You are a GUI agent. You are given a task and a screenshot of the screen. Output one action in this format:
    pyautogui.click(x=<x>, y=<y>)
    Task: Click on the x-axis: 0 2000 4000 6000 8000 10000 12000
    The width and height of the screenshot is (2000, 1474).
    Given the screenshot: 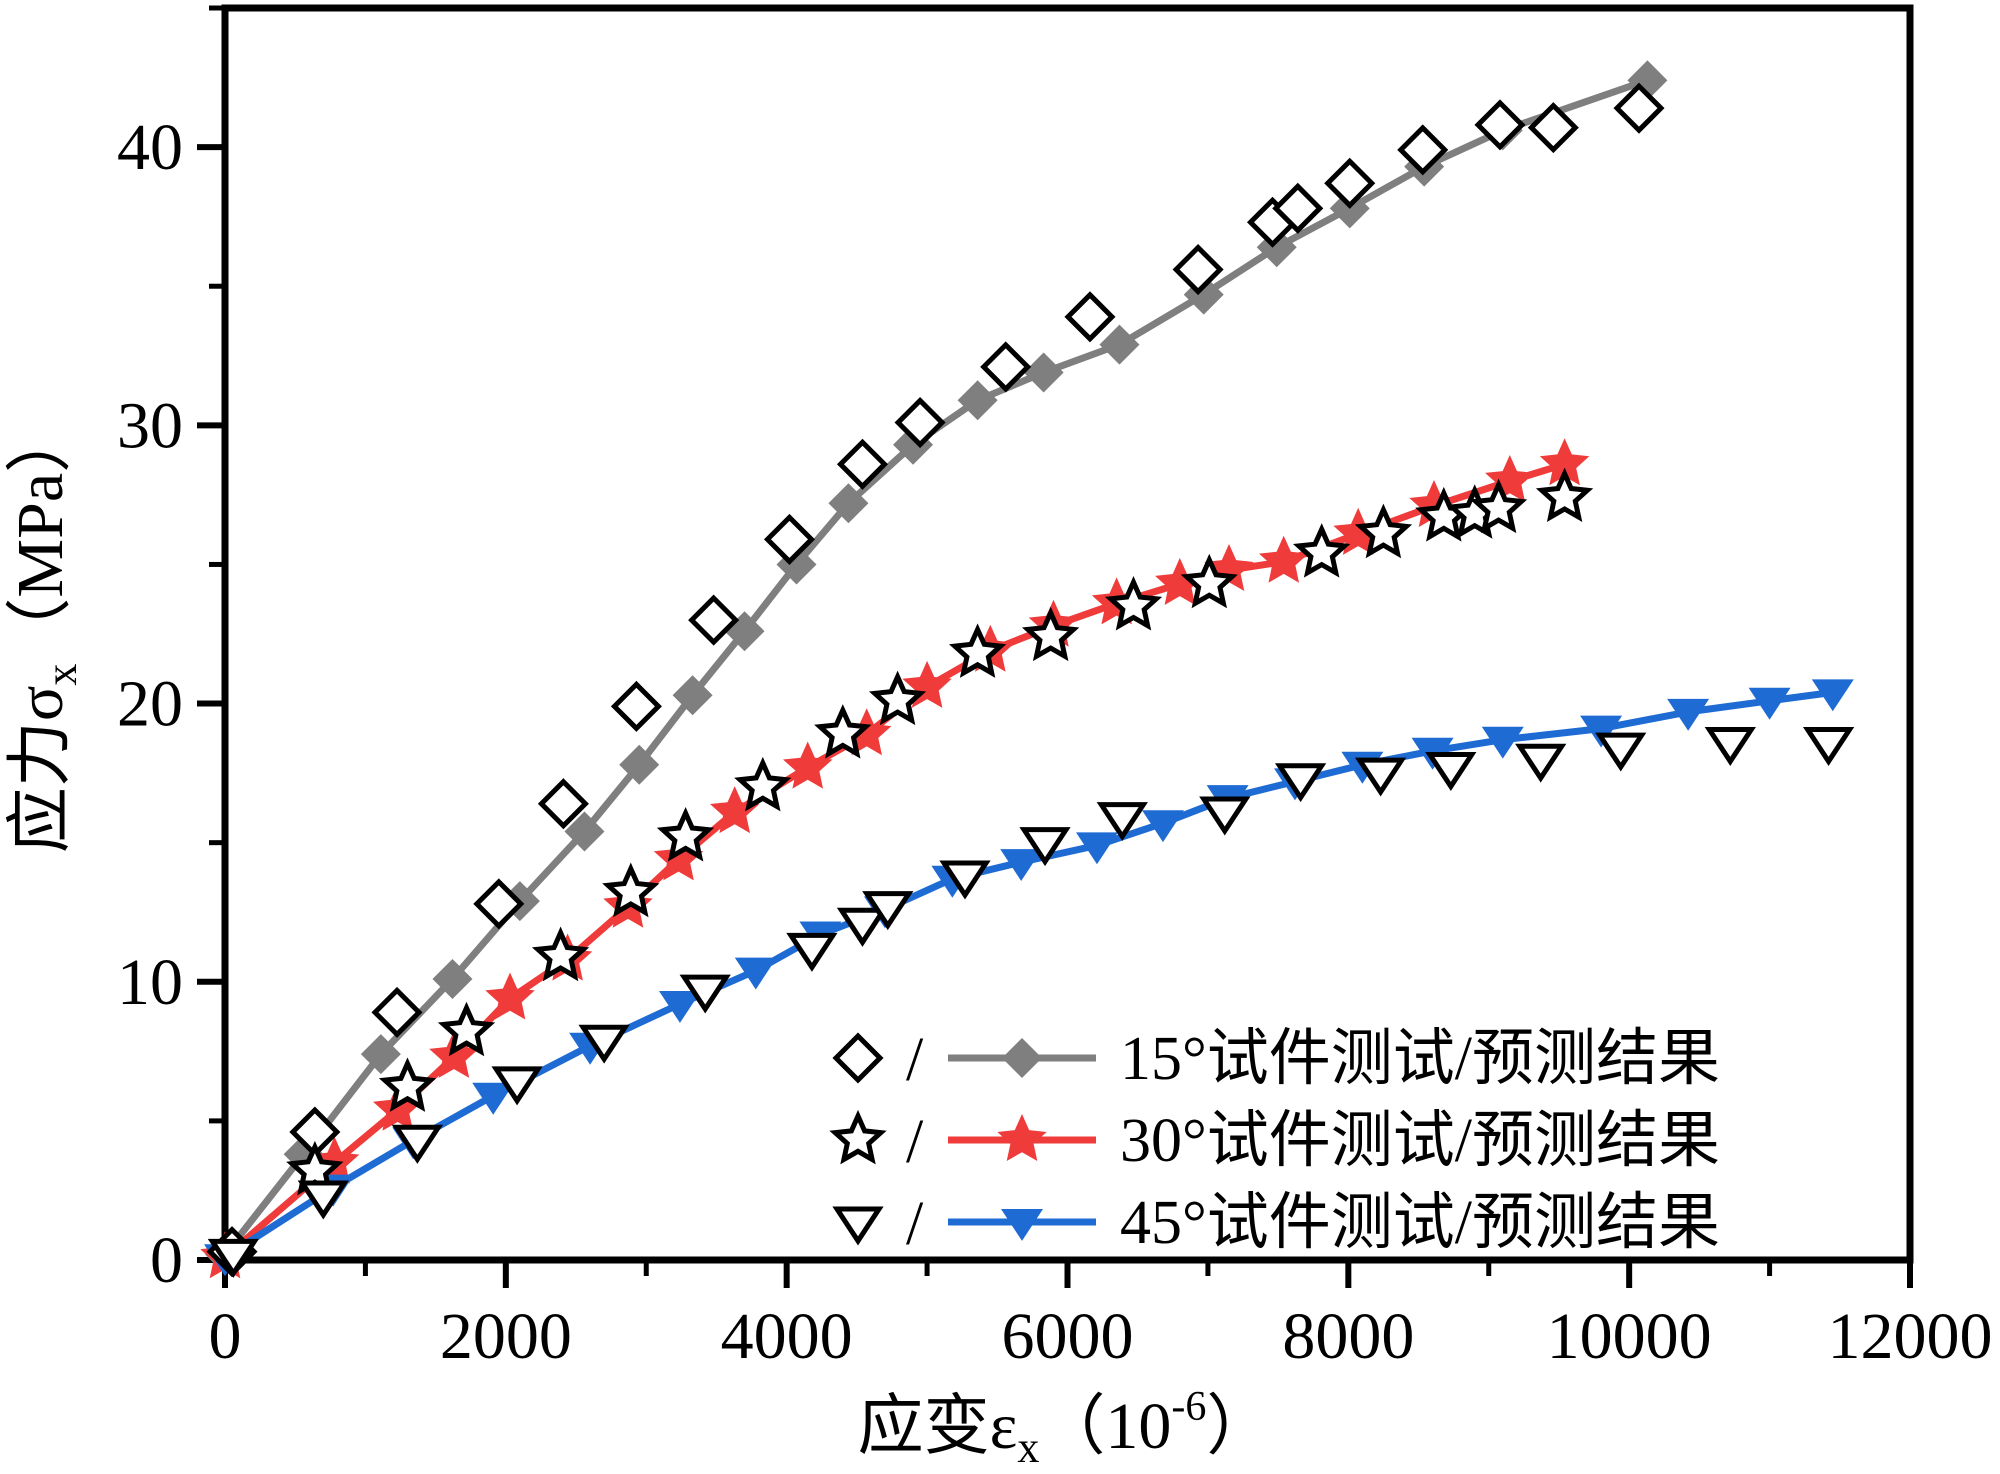 What is the action you would take?
    pyautogui.click(x=1101, y=1316)
    